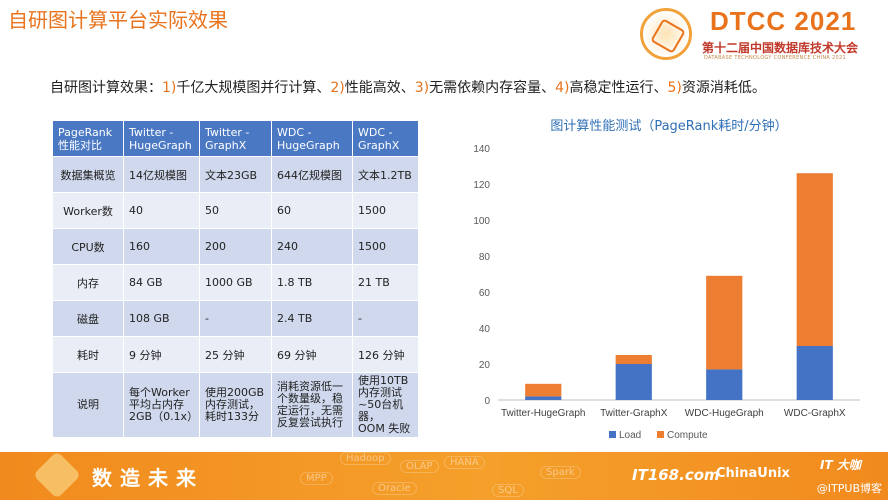 Image resolution: width=888 pixels, height=500 pixels. What do you see at coordinates (312, 246) in the screenshot?
I see `table-cell: 240` at bounding box center [312, 246].